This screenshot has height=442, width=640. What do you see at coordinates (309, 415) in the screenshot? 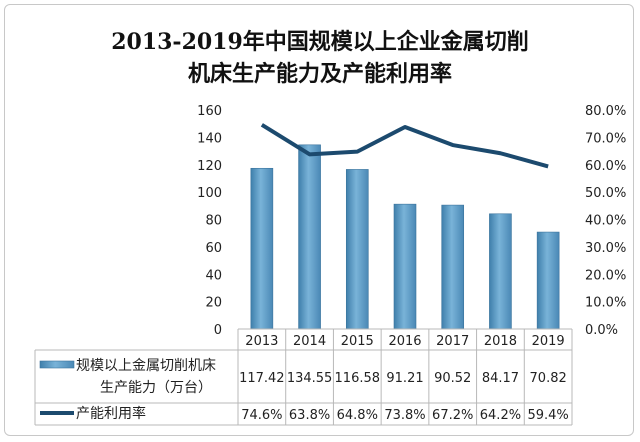
I see `data-label-utilization: 63.8%` at bounding box center [309, 415].